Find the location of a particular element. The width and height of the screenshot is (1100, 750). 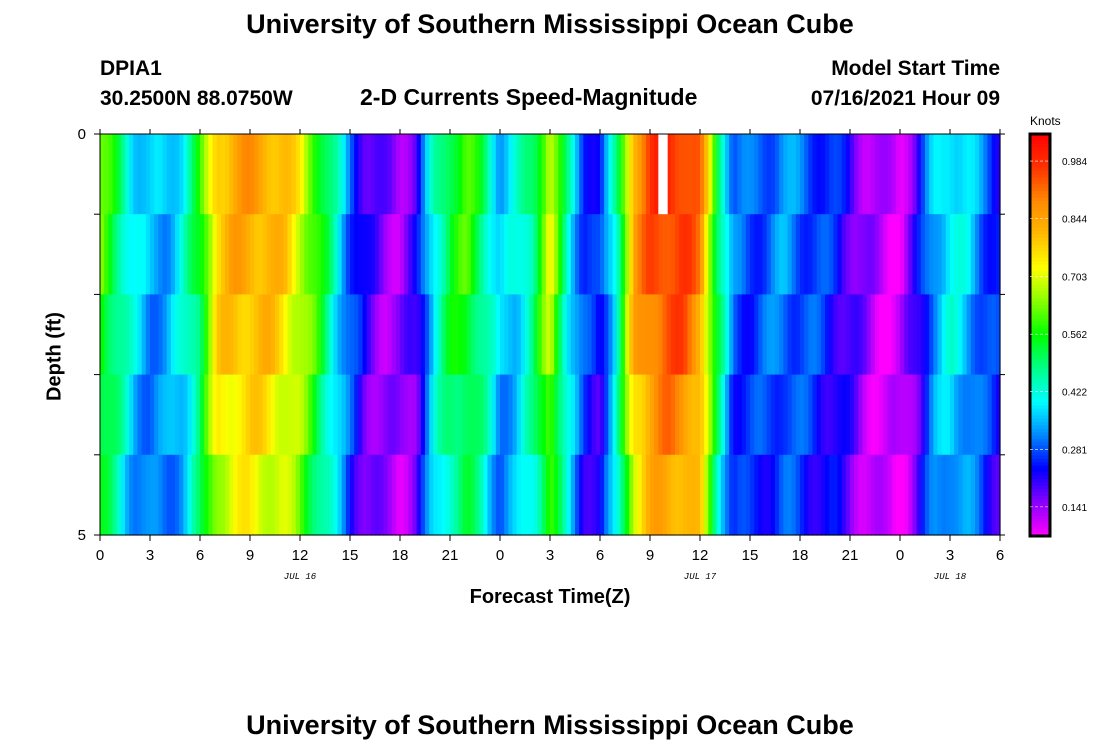

x-tick-label: 3 is located at coordinates (550, 555).